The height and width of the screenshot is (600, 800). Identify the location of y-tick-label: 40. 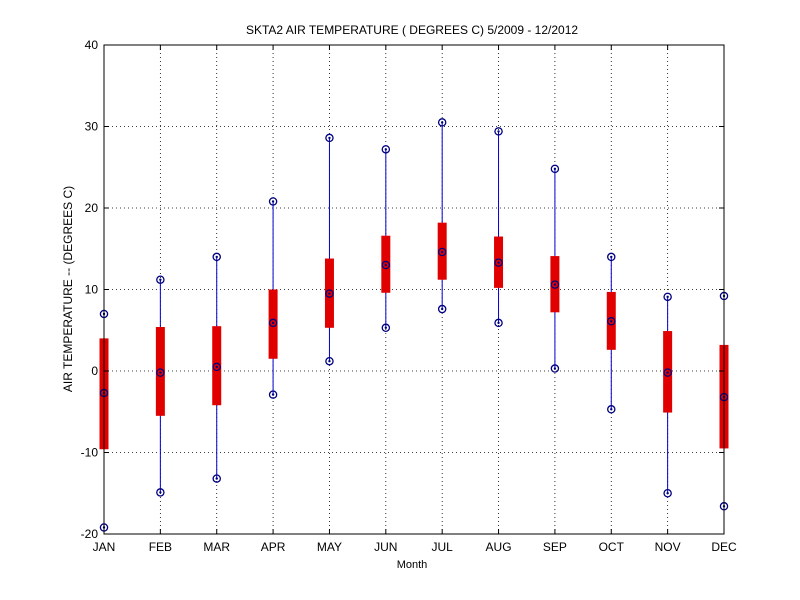
(92, 45).